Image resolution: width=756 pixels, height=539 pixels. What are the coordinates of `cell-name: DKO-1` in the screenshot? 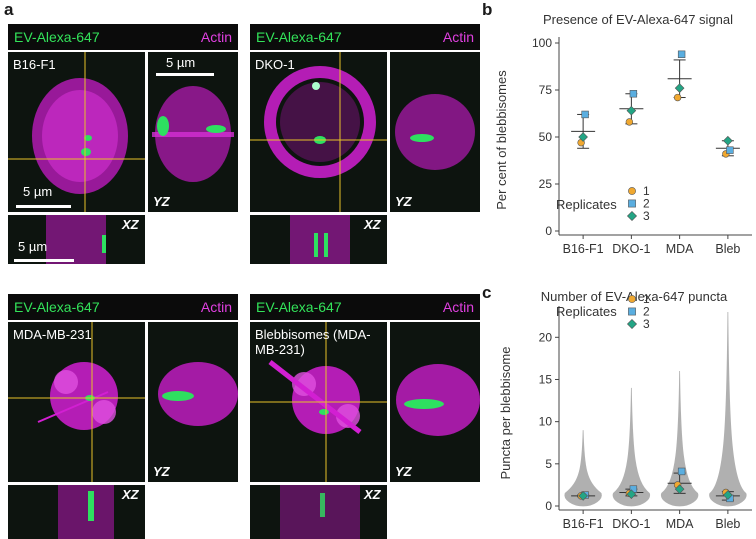 It's located at (275, 64).